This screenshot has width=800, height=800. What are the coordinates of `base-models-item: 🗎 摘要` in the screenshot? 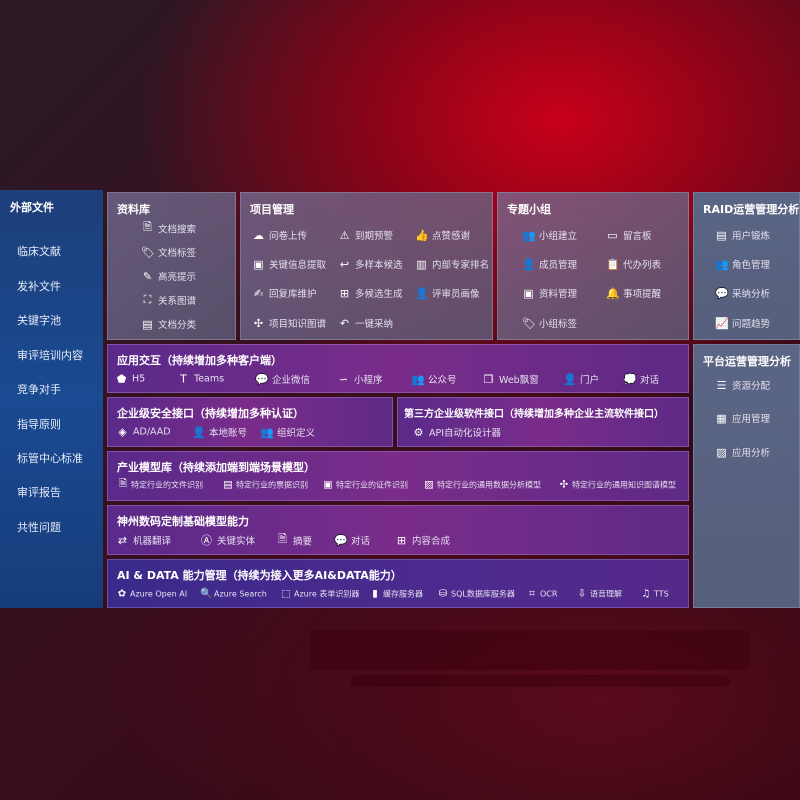 It's located at (294, 540).